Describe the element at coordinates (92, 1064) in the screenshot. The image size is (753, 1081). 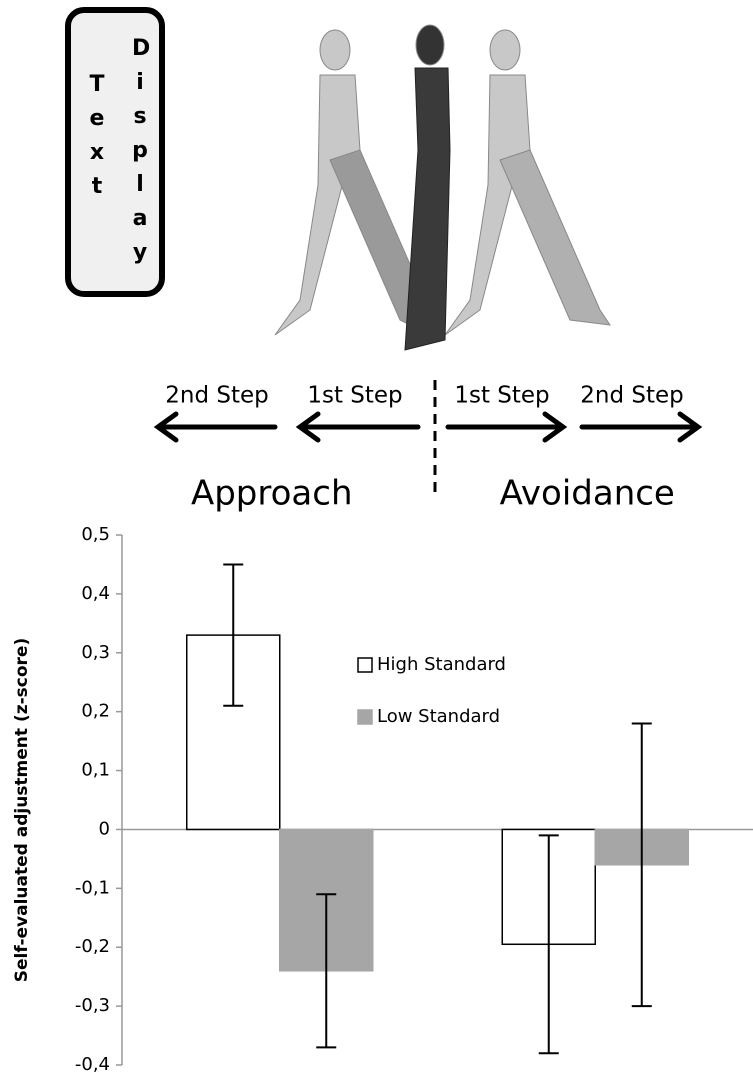
I see `y-tick-label: -0,4` at that location.